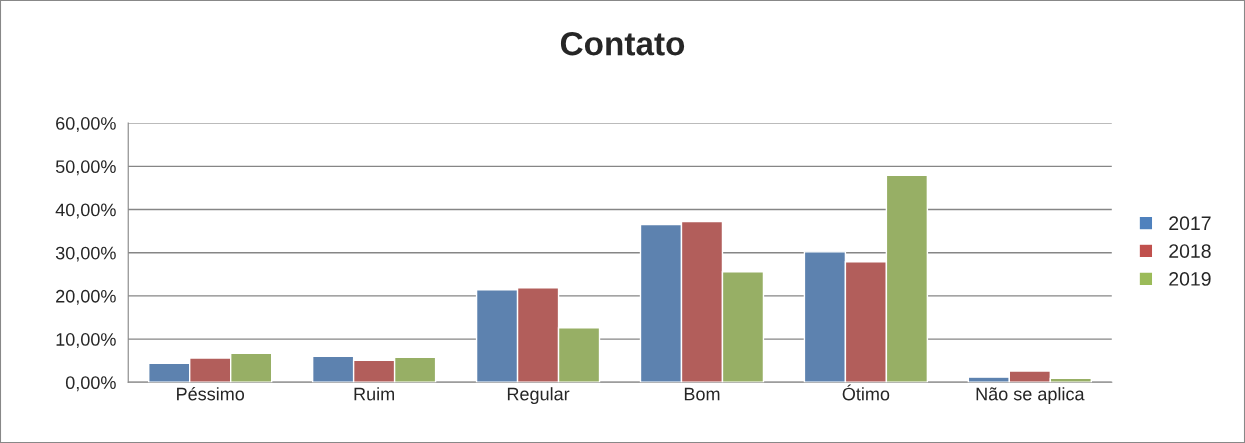  What do you see at coordinates (211, 393) in the screenshot?
I see `x-tick-label: Péssimo` at bounding box center [211, 393].